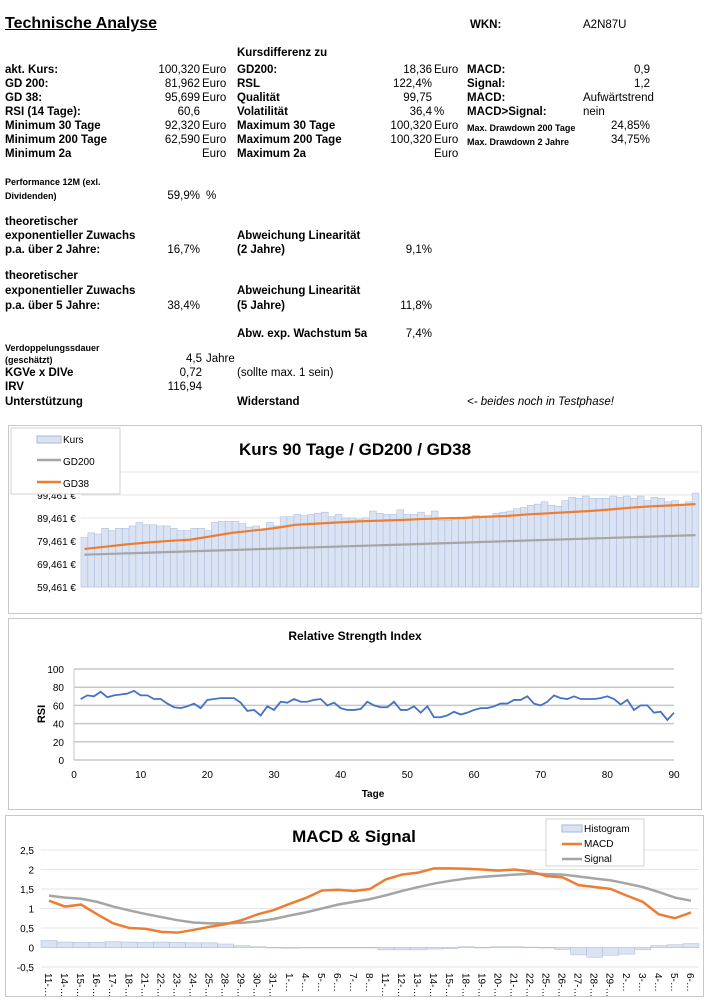 The width and height of the screenshot is (706, 1001). I want to click on perf-unit: %, so click(211, 196).